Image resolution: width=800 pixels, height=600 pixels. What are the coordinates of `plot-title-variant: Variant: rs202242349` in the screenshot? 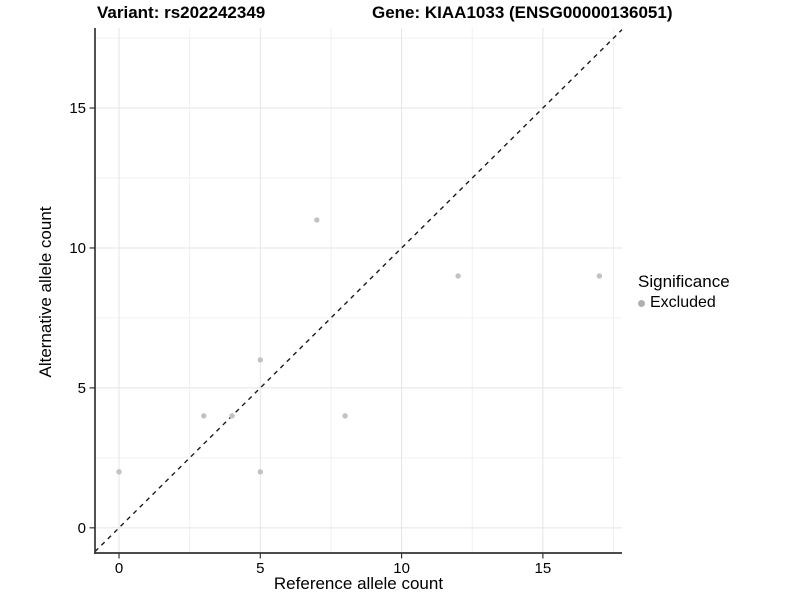 It's located at (181, 12).